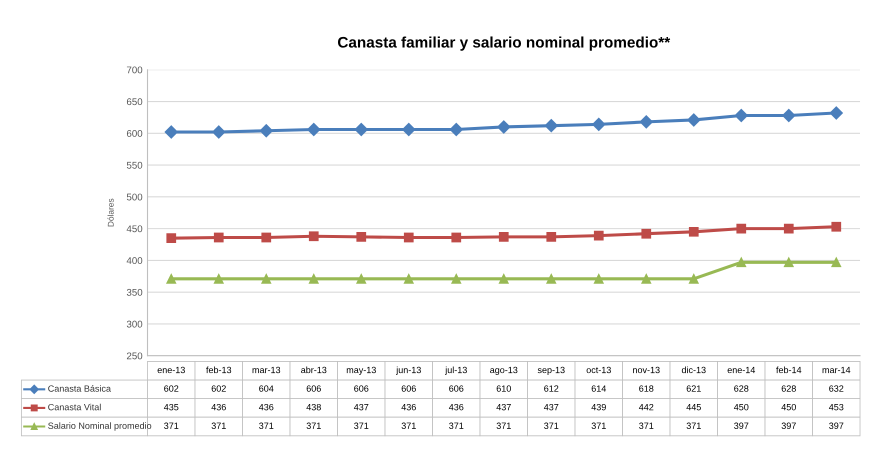 The height and width of the screenshot is (465, 894). What do you see at coordinates (134, 70) in the screenshot?
I see `y-tick-label: 700` at bounding box center [134, 70].